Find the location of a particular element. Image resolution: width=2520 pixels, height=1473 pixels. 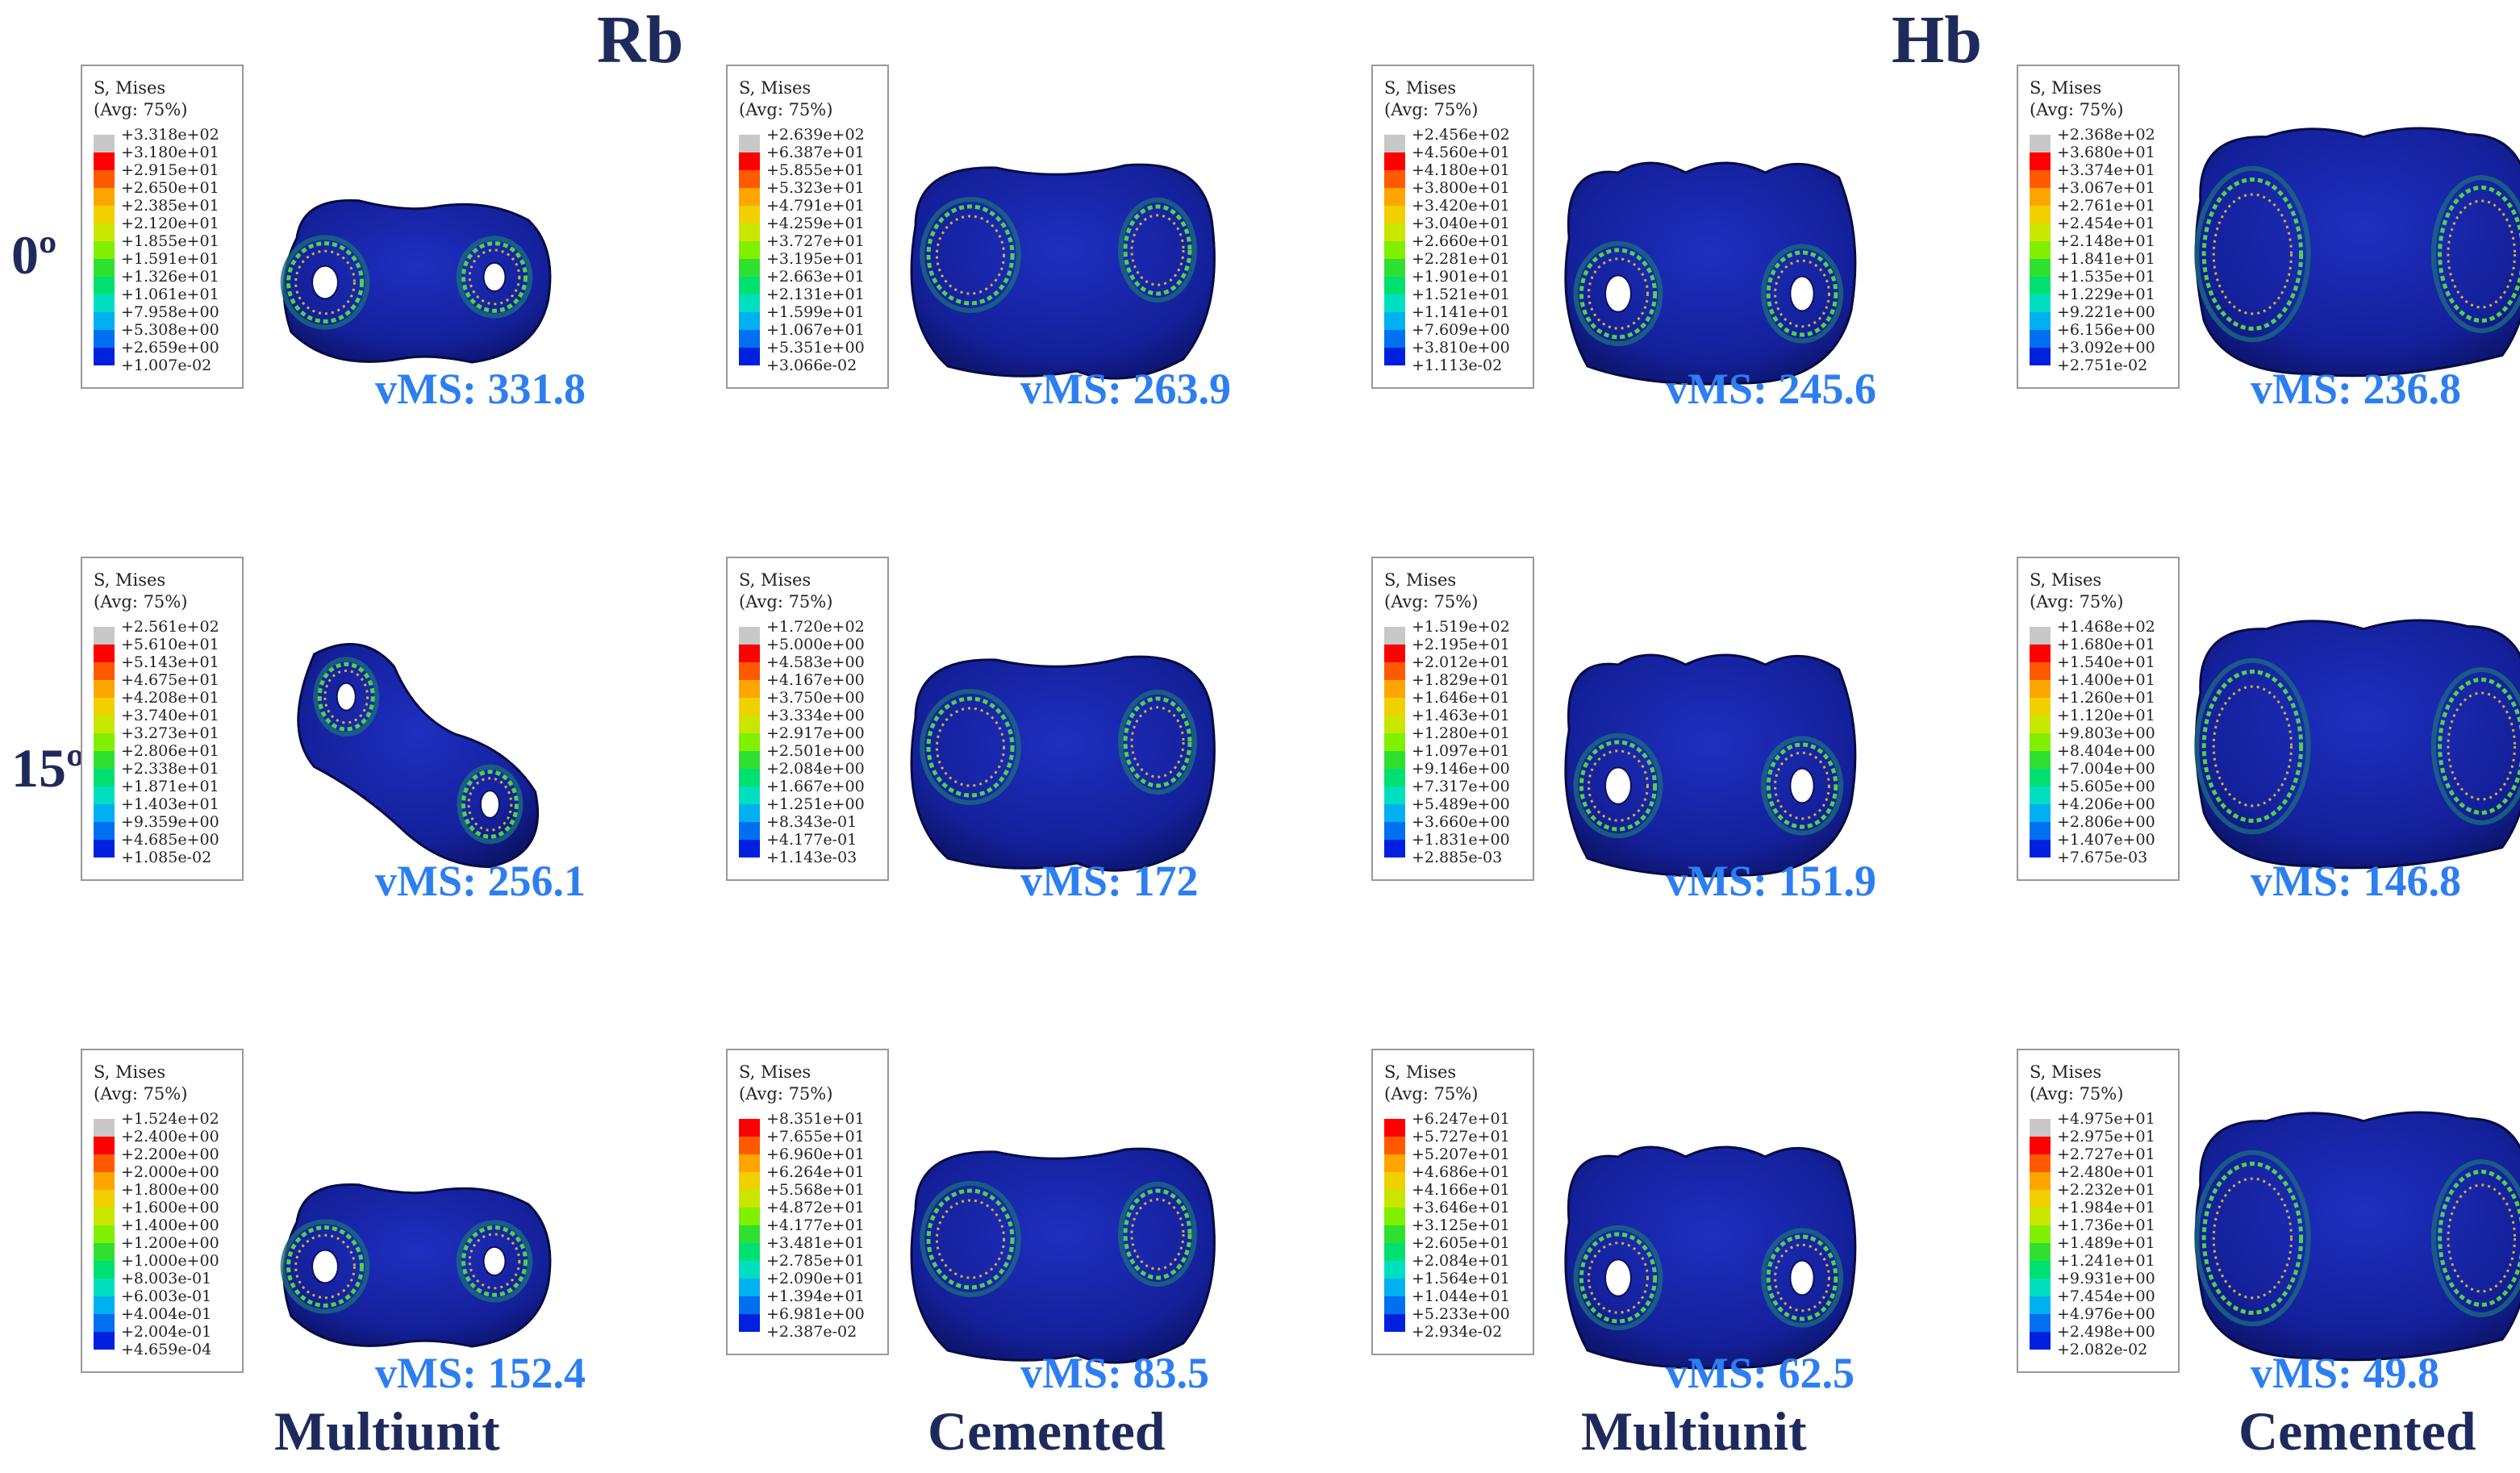

legend-value: +1.599e+01 is located at coordinates (815, 312).